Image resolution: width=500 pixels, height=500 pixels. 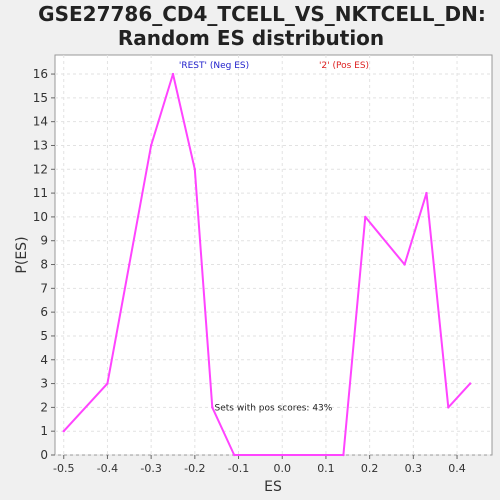 I want to click on y-tick-label: 5, so click(x=44, y=336).